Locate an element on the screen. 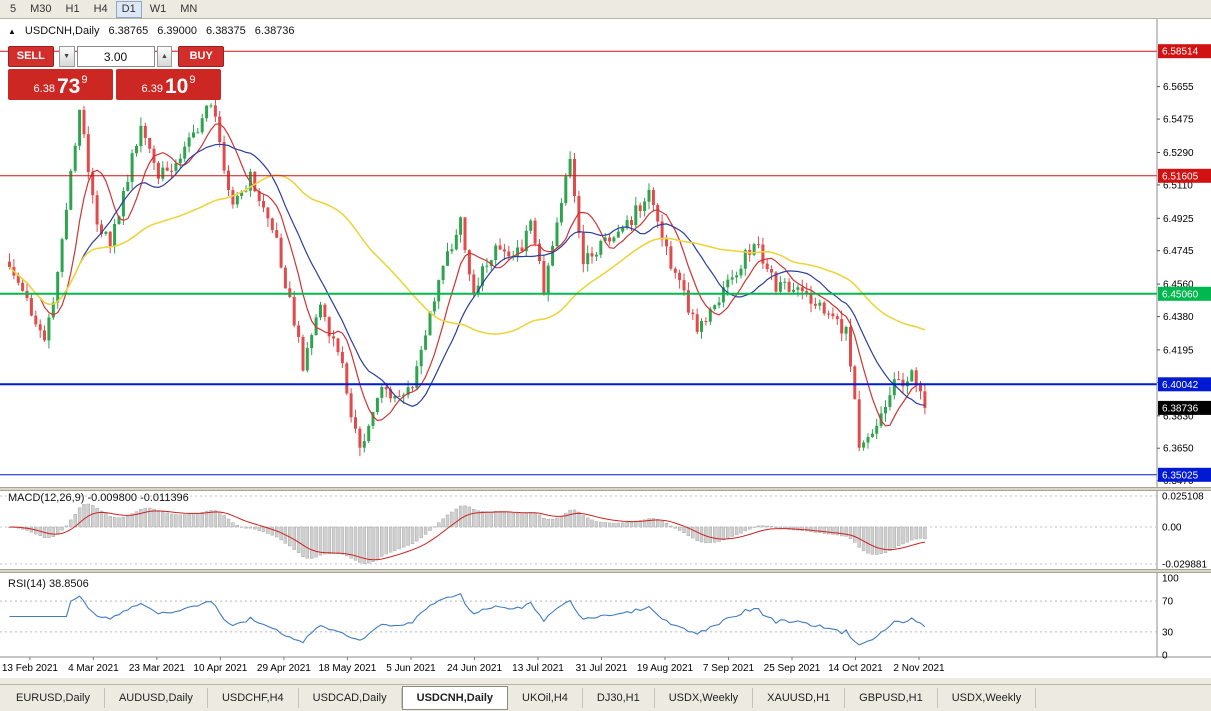  chart-tab-usdchf-h4: USDCHF,H4 is located at coordinates (253, 698).